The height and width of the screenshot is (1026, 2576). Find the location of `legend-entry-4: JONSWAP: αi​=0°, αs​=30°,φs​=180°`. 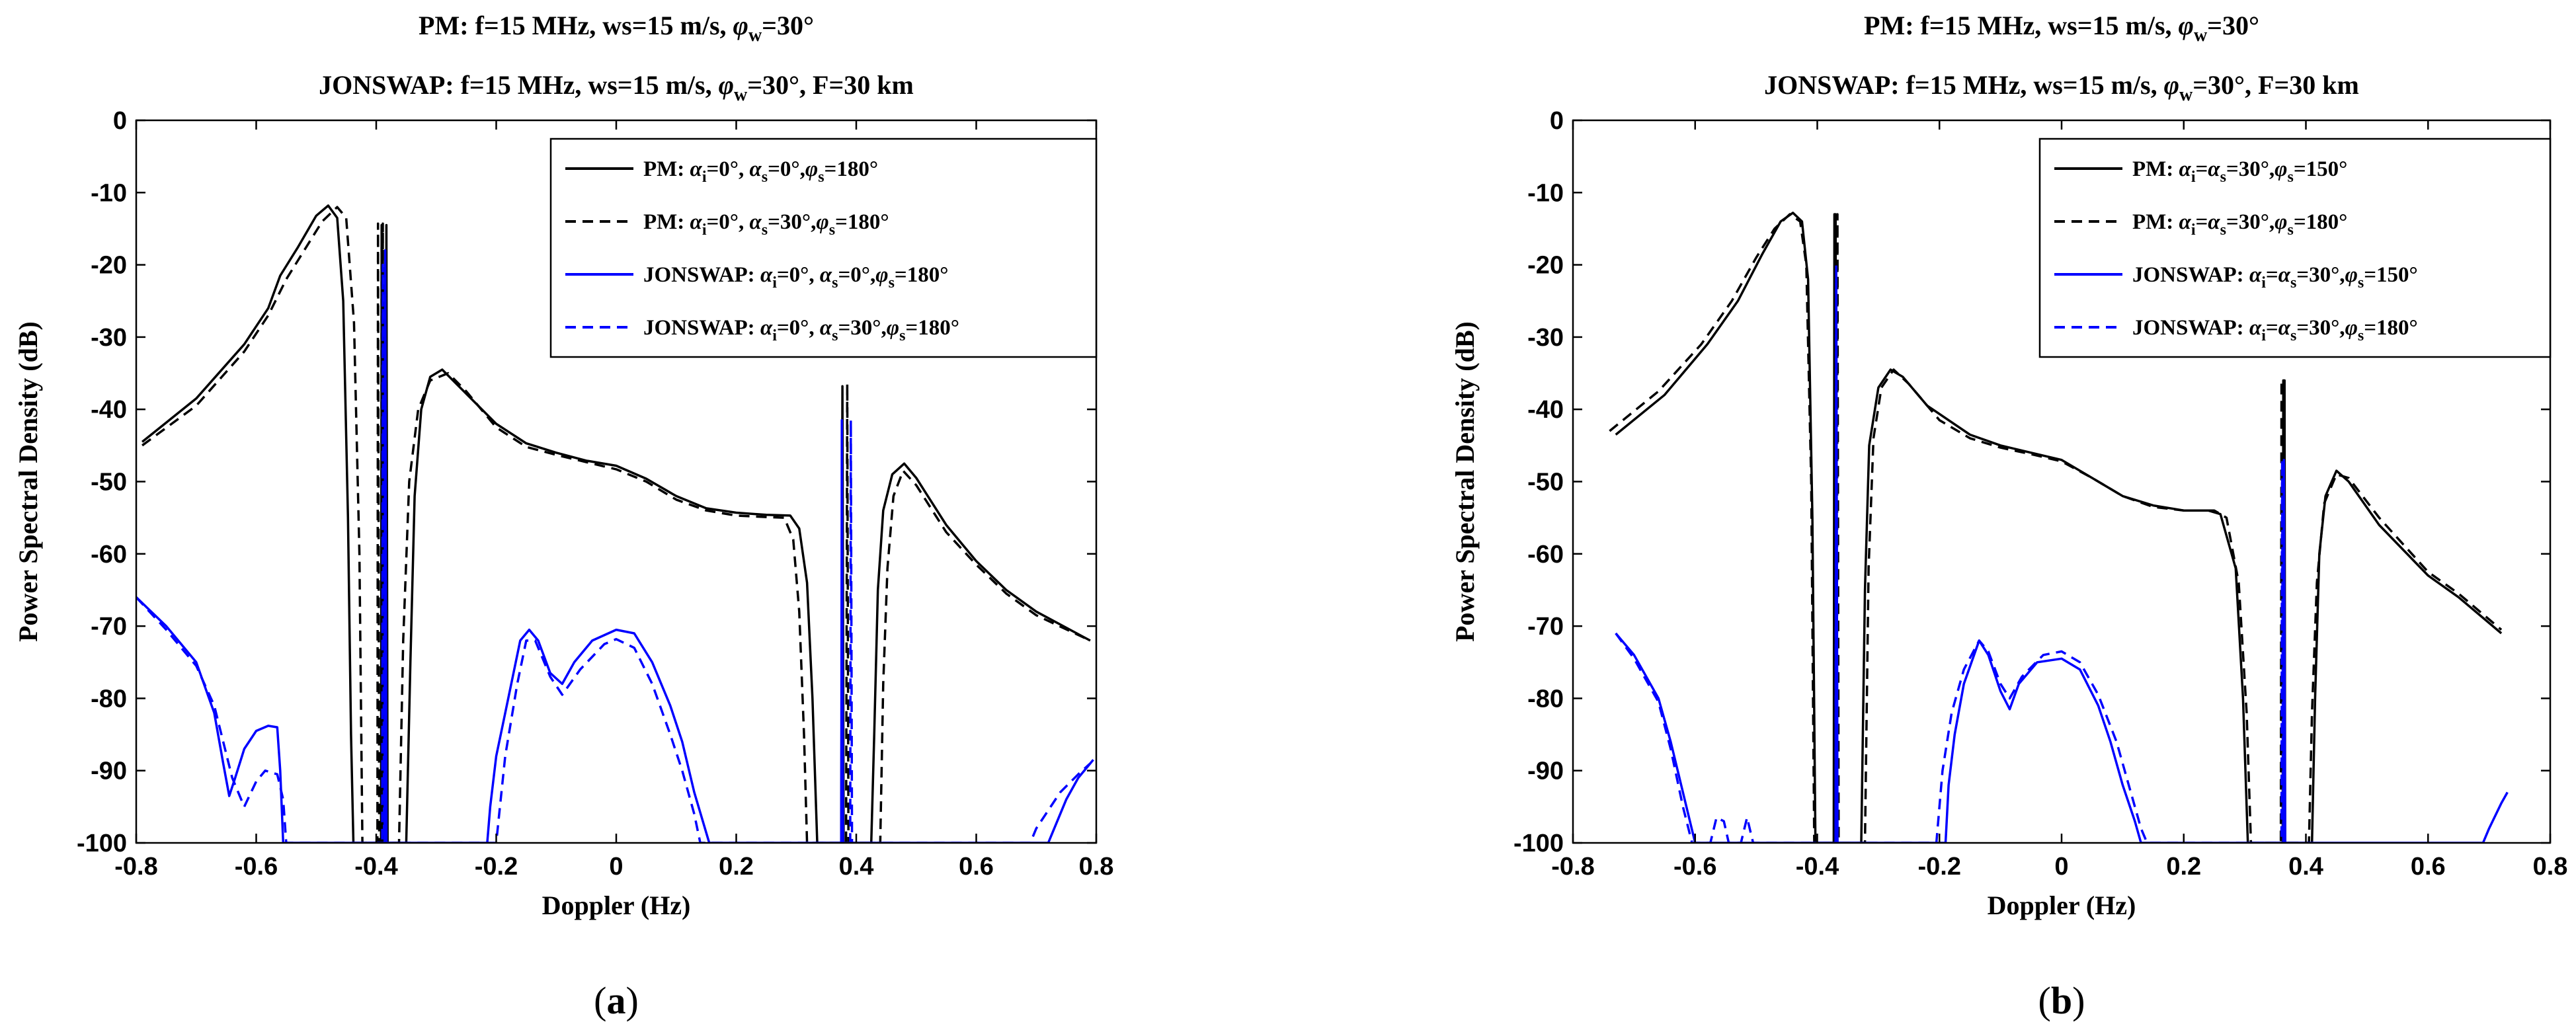

legend-entry-4: JONSWAP: αi​=0°, αs​=30°,φs​=180° is located at coordinates (801, 330).